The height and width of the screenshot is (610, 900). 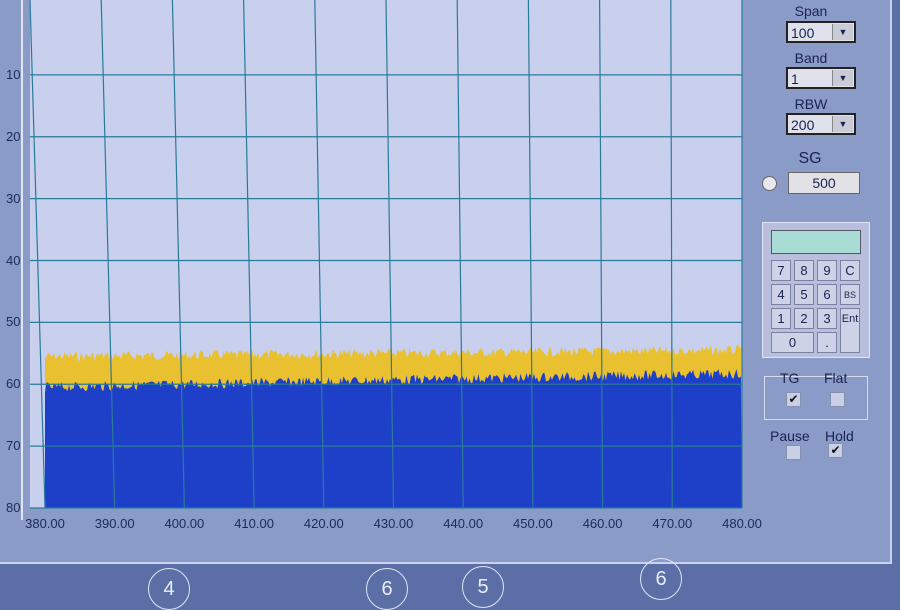 What do you see at coordinates (816, 290) in the screenshot?
I see `keypad: 7 8 9 C 4 5 6 BS 1 2 3 Ent 0.` at bounding box center [816, 290].